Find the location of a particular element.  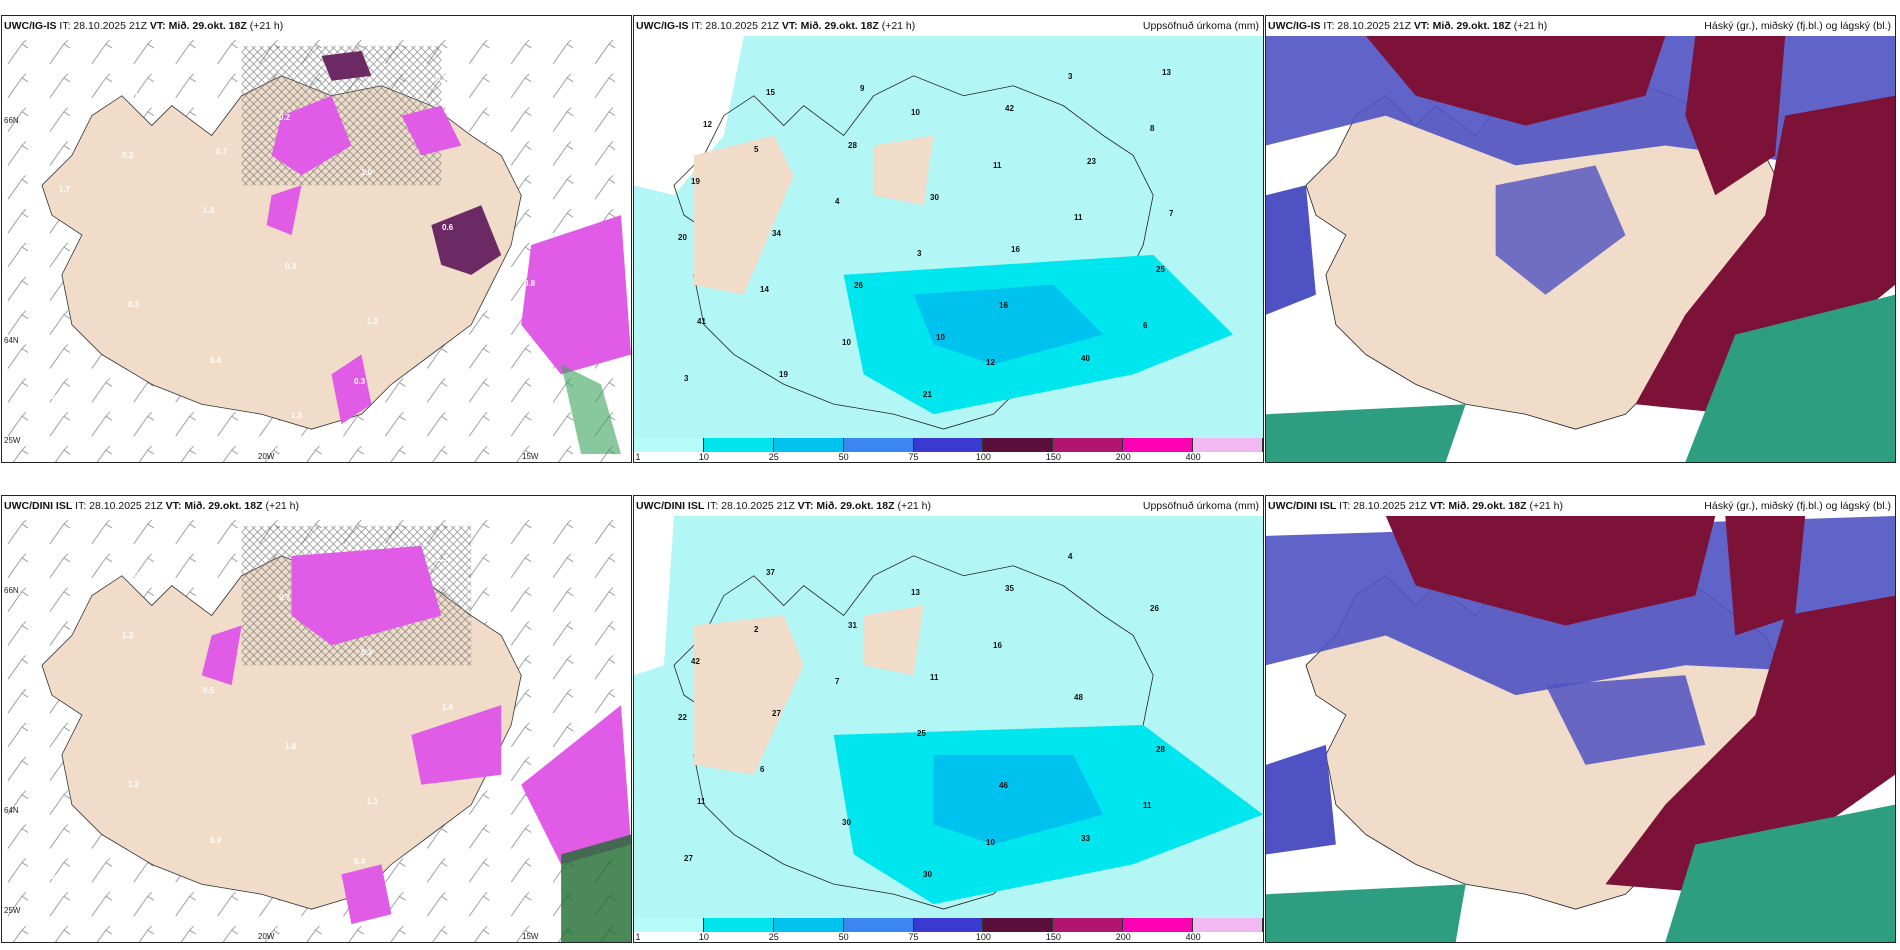

map-value-label: 0.2 is located at coordinates (285, 117).